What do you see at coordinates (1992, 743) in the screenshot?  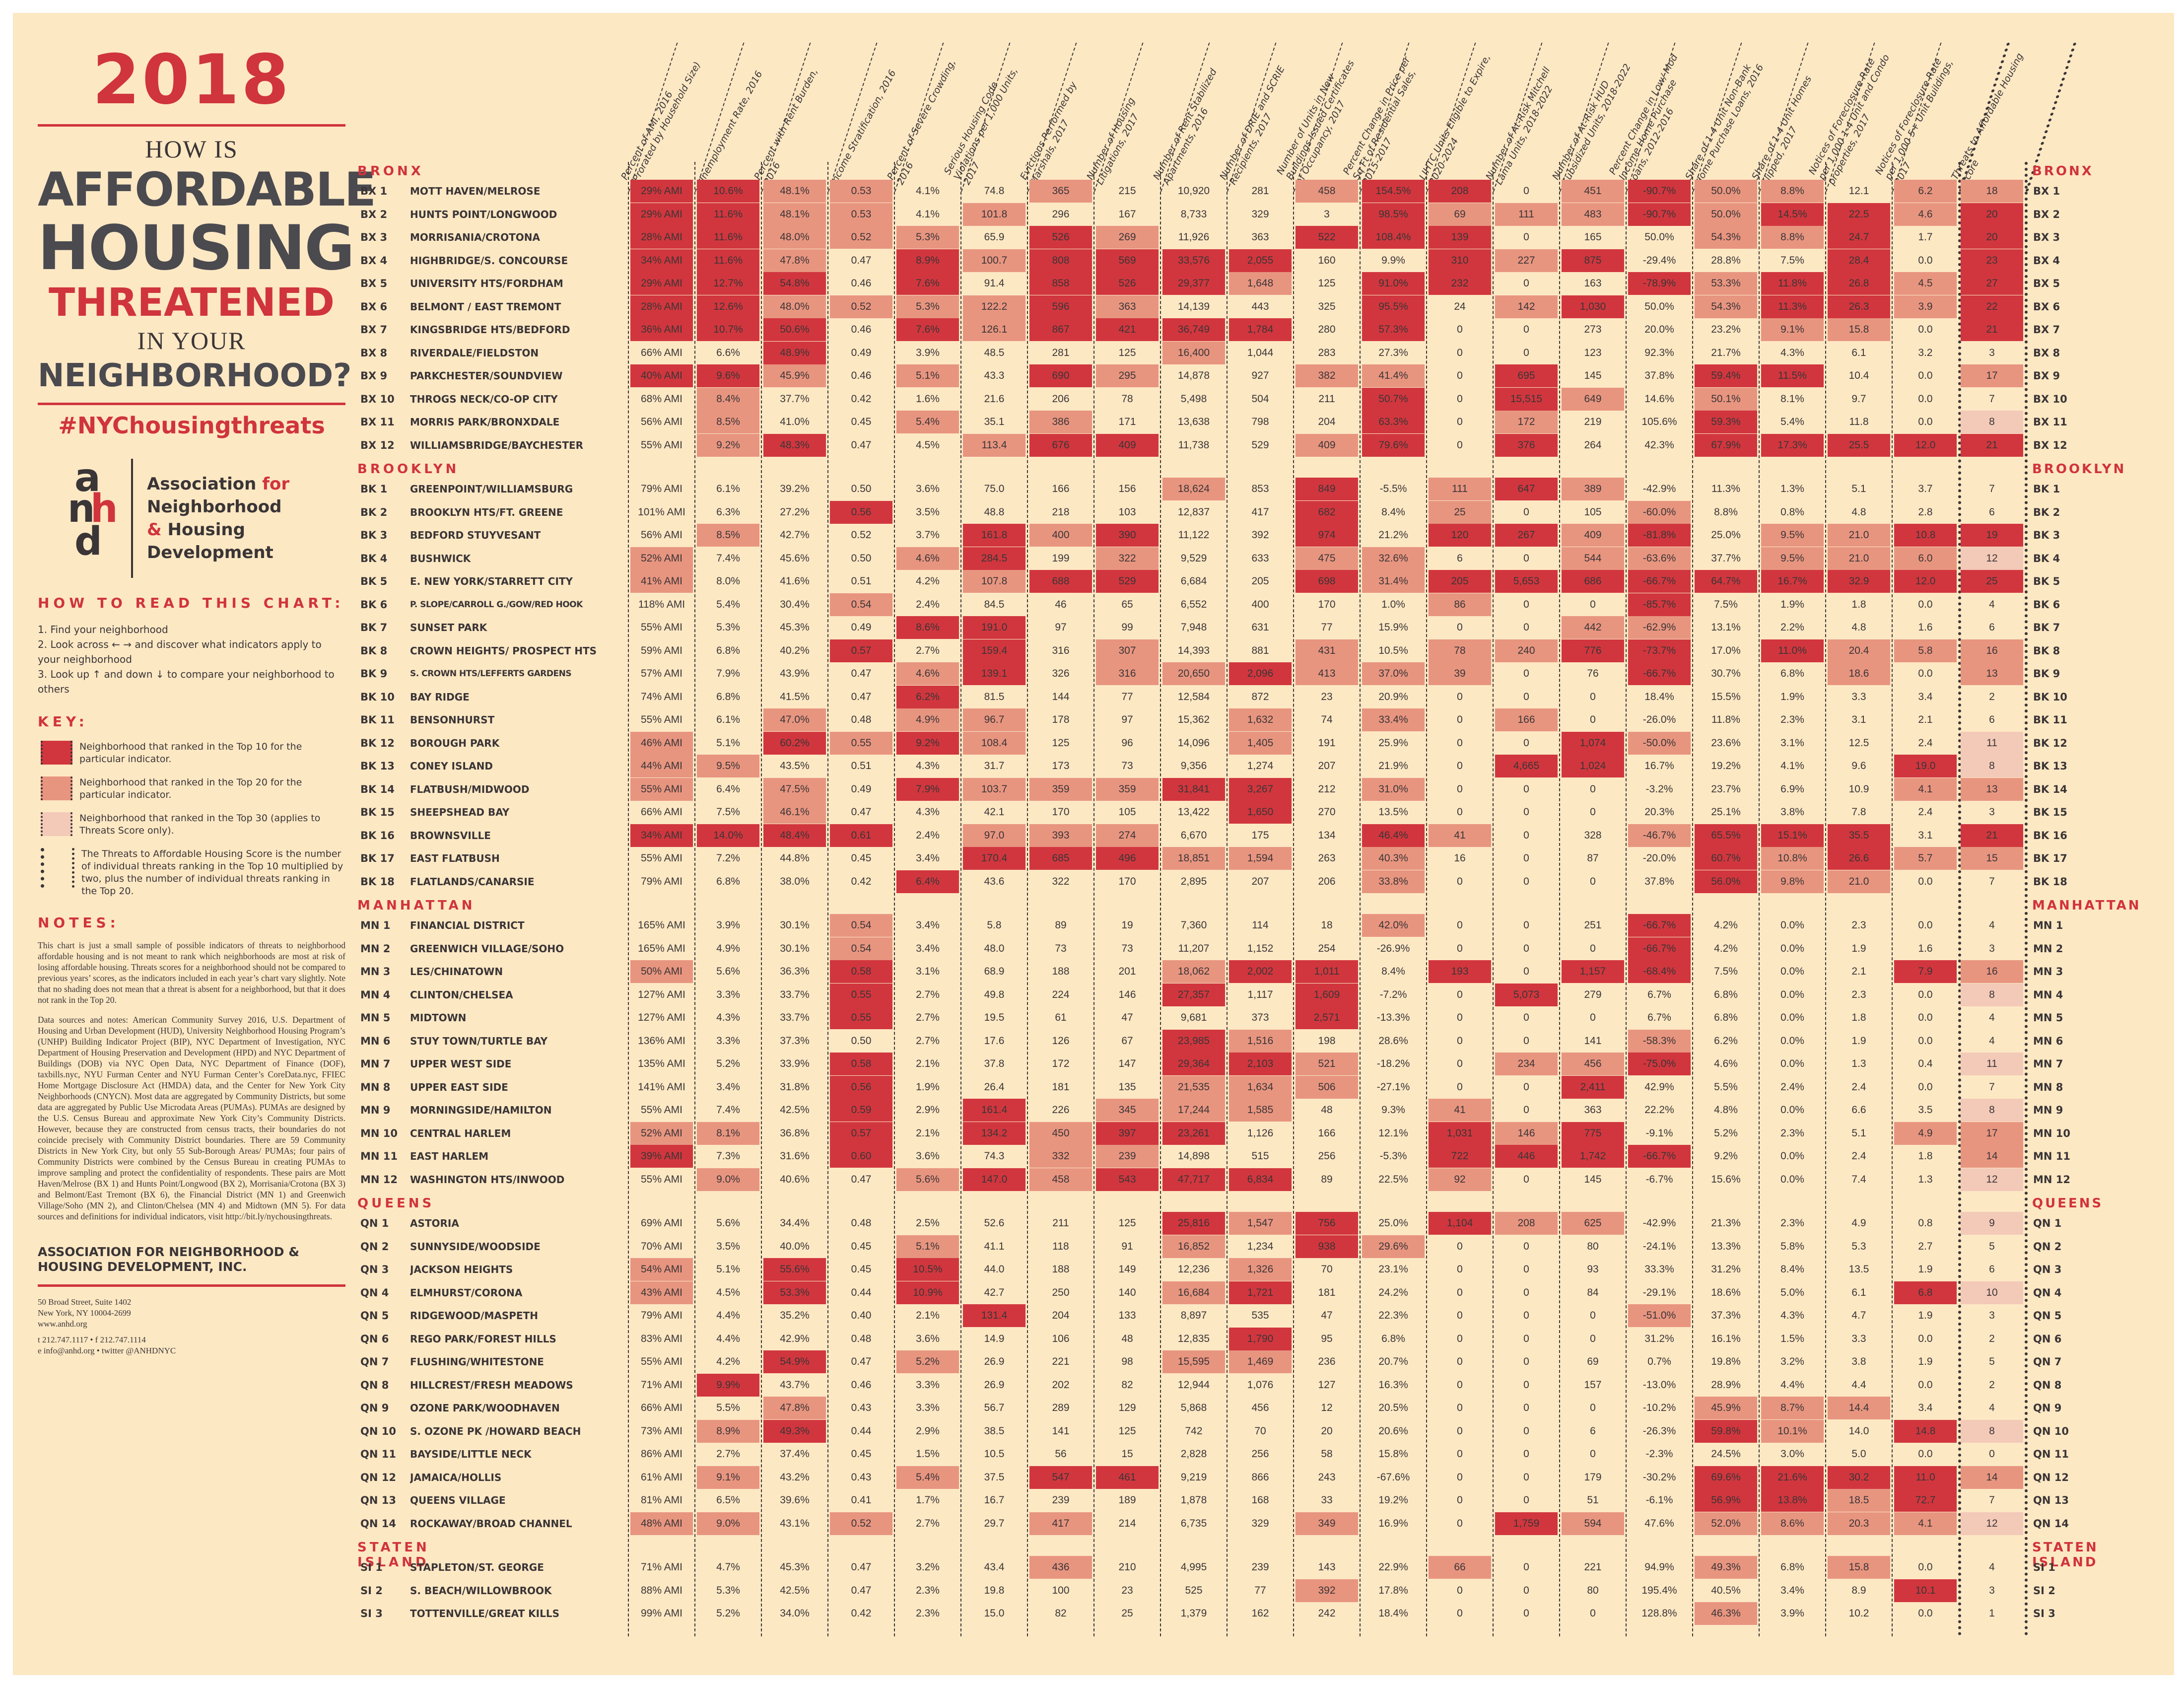 I see `threat-score-cell: 11` at bounding box center [1992, 743].